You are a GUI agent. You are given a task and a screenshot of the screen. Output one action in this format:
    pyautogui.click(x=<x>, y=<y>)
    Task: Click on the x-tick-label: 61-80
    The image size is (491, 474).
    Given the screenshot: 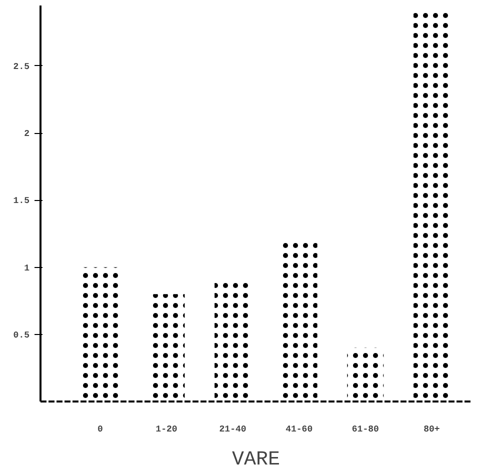 What is the action you would take?
    pyautogui.click(x=365, y=429)
    